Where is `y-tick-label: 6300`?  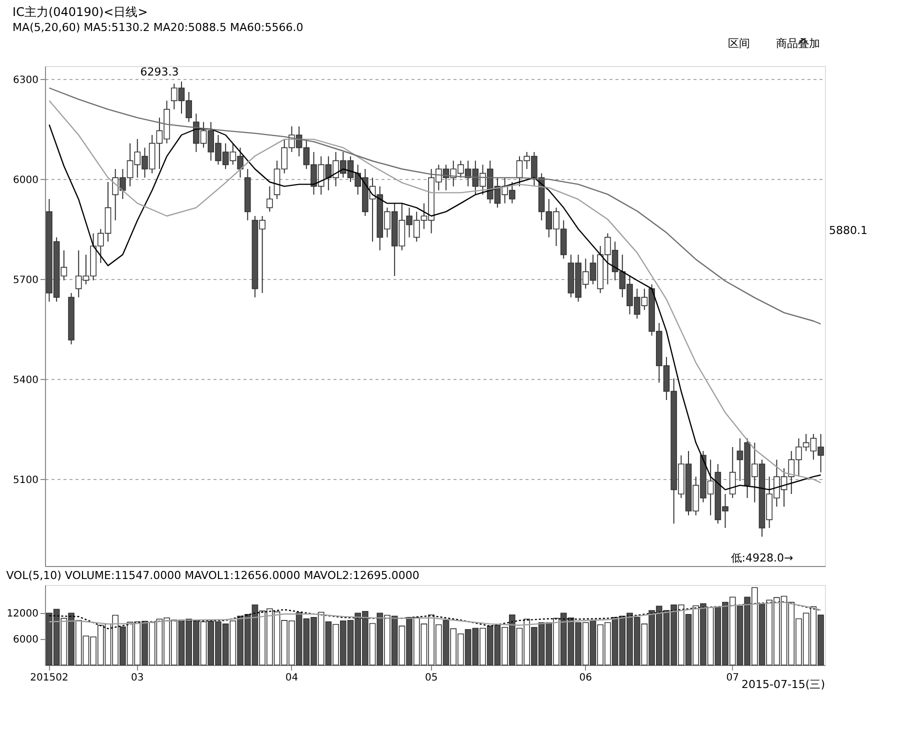
y-tick-label: 6300 is located at coordinates (25, 80).